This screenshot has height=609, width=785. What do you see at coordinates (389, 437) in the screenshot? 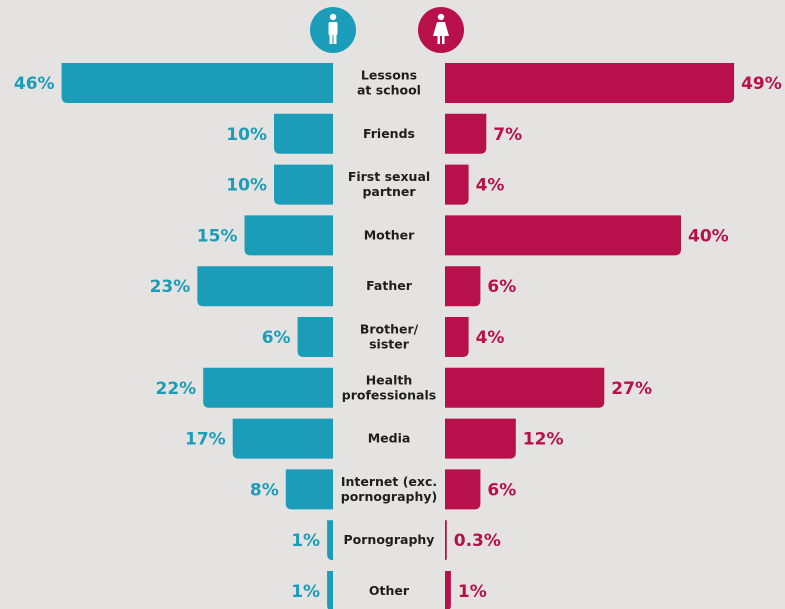
I see `category-label: Media` at bounding box center [389, 437].